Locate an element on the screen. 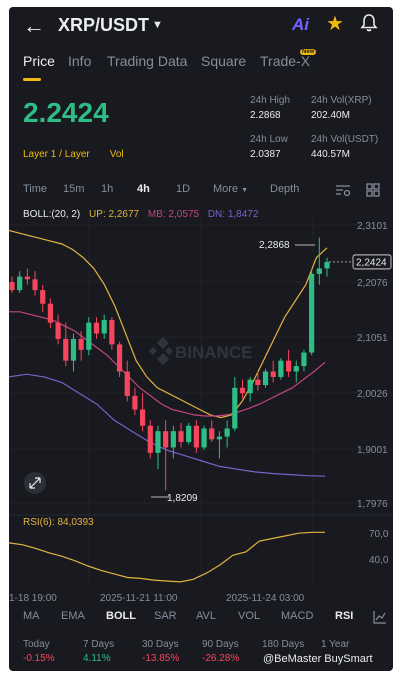  tf-1d: 1D is located at coordinates (183, 189).